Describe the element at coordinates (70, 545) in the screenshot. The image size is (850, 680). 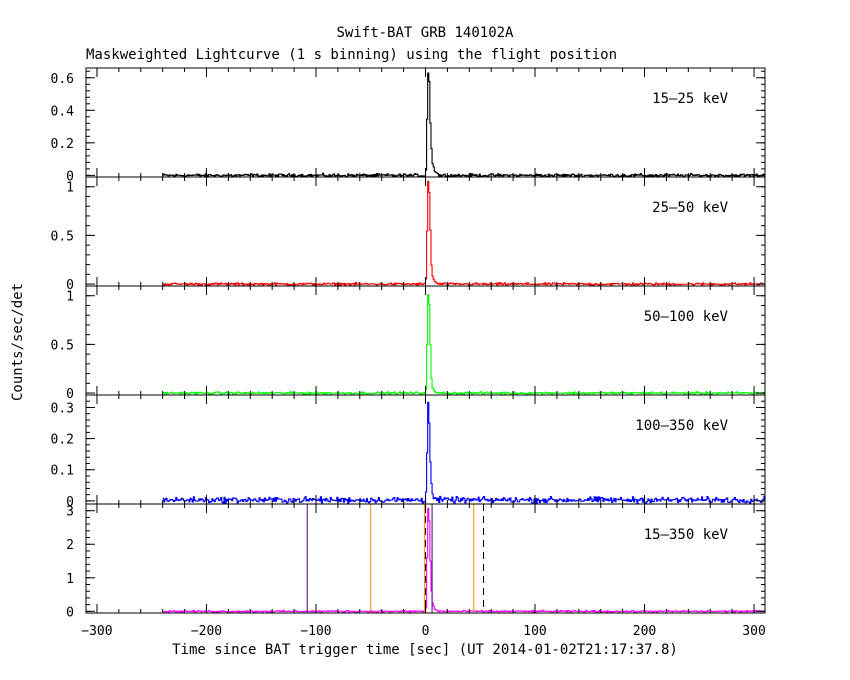
I see `y-tick-label: 2` at that location.